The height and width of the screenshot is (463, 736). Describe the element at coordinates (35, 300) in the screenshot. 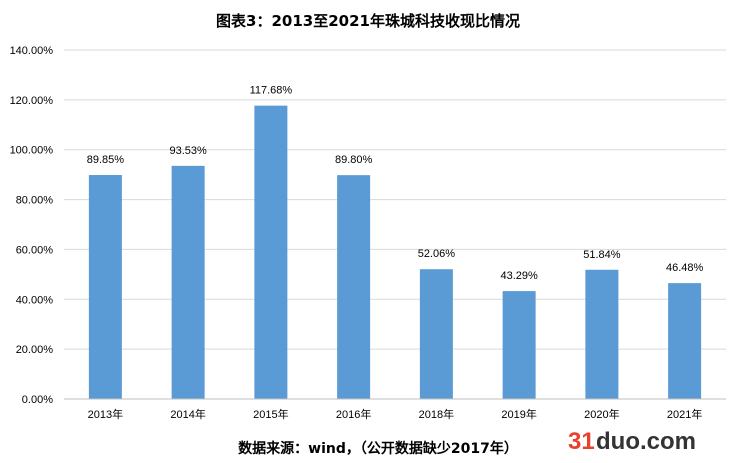

I see `y-tick-label: 40.00%` at that location.